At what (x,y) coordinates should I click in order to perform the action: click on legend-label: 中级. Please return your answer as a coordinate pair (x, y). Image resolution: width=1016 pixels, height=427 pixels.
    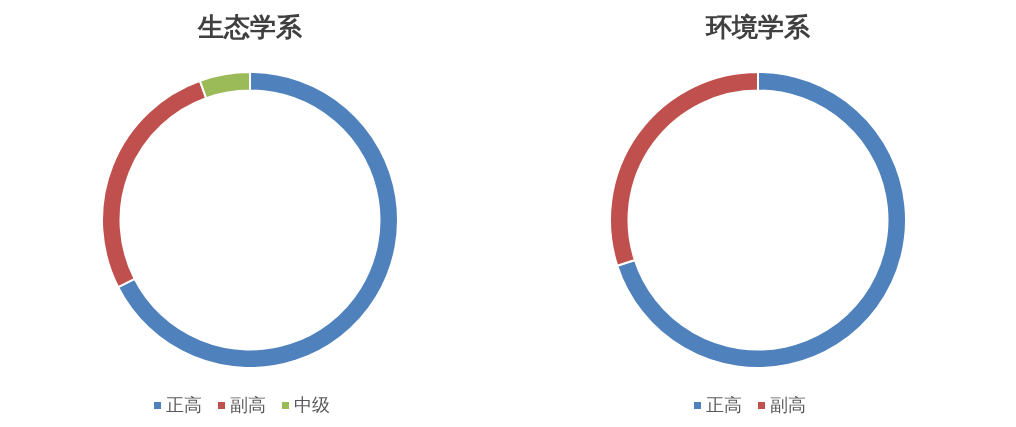
    Looking at the image, I should click on (312, 404).